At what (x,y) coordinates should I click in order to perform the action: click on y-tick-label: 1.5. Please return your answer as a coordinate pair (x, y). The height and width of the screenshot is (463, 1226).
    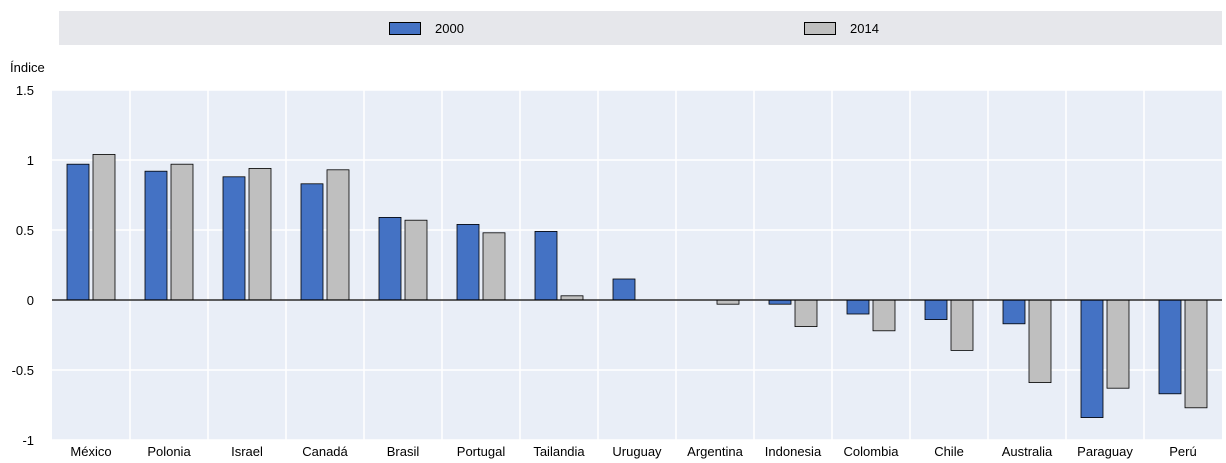
    Looking at the image, I should click on (25, 90).